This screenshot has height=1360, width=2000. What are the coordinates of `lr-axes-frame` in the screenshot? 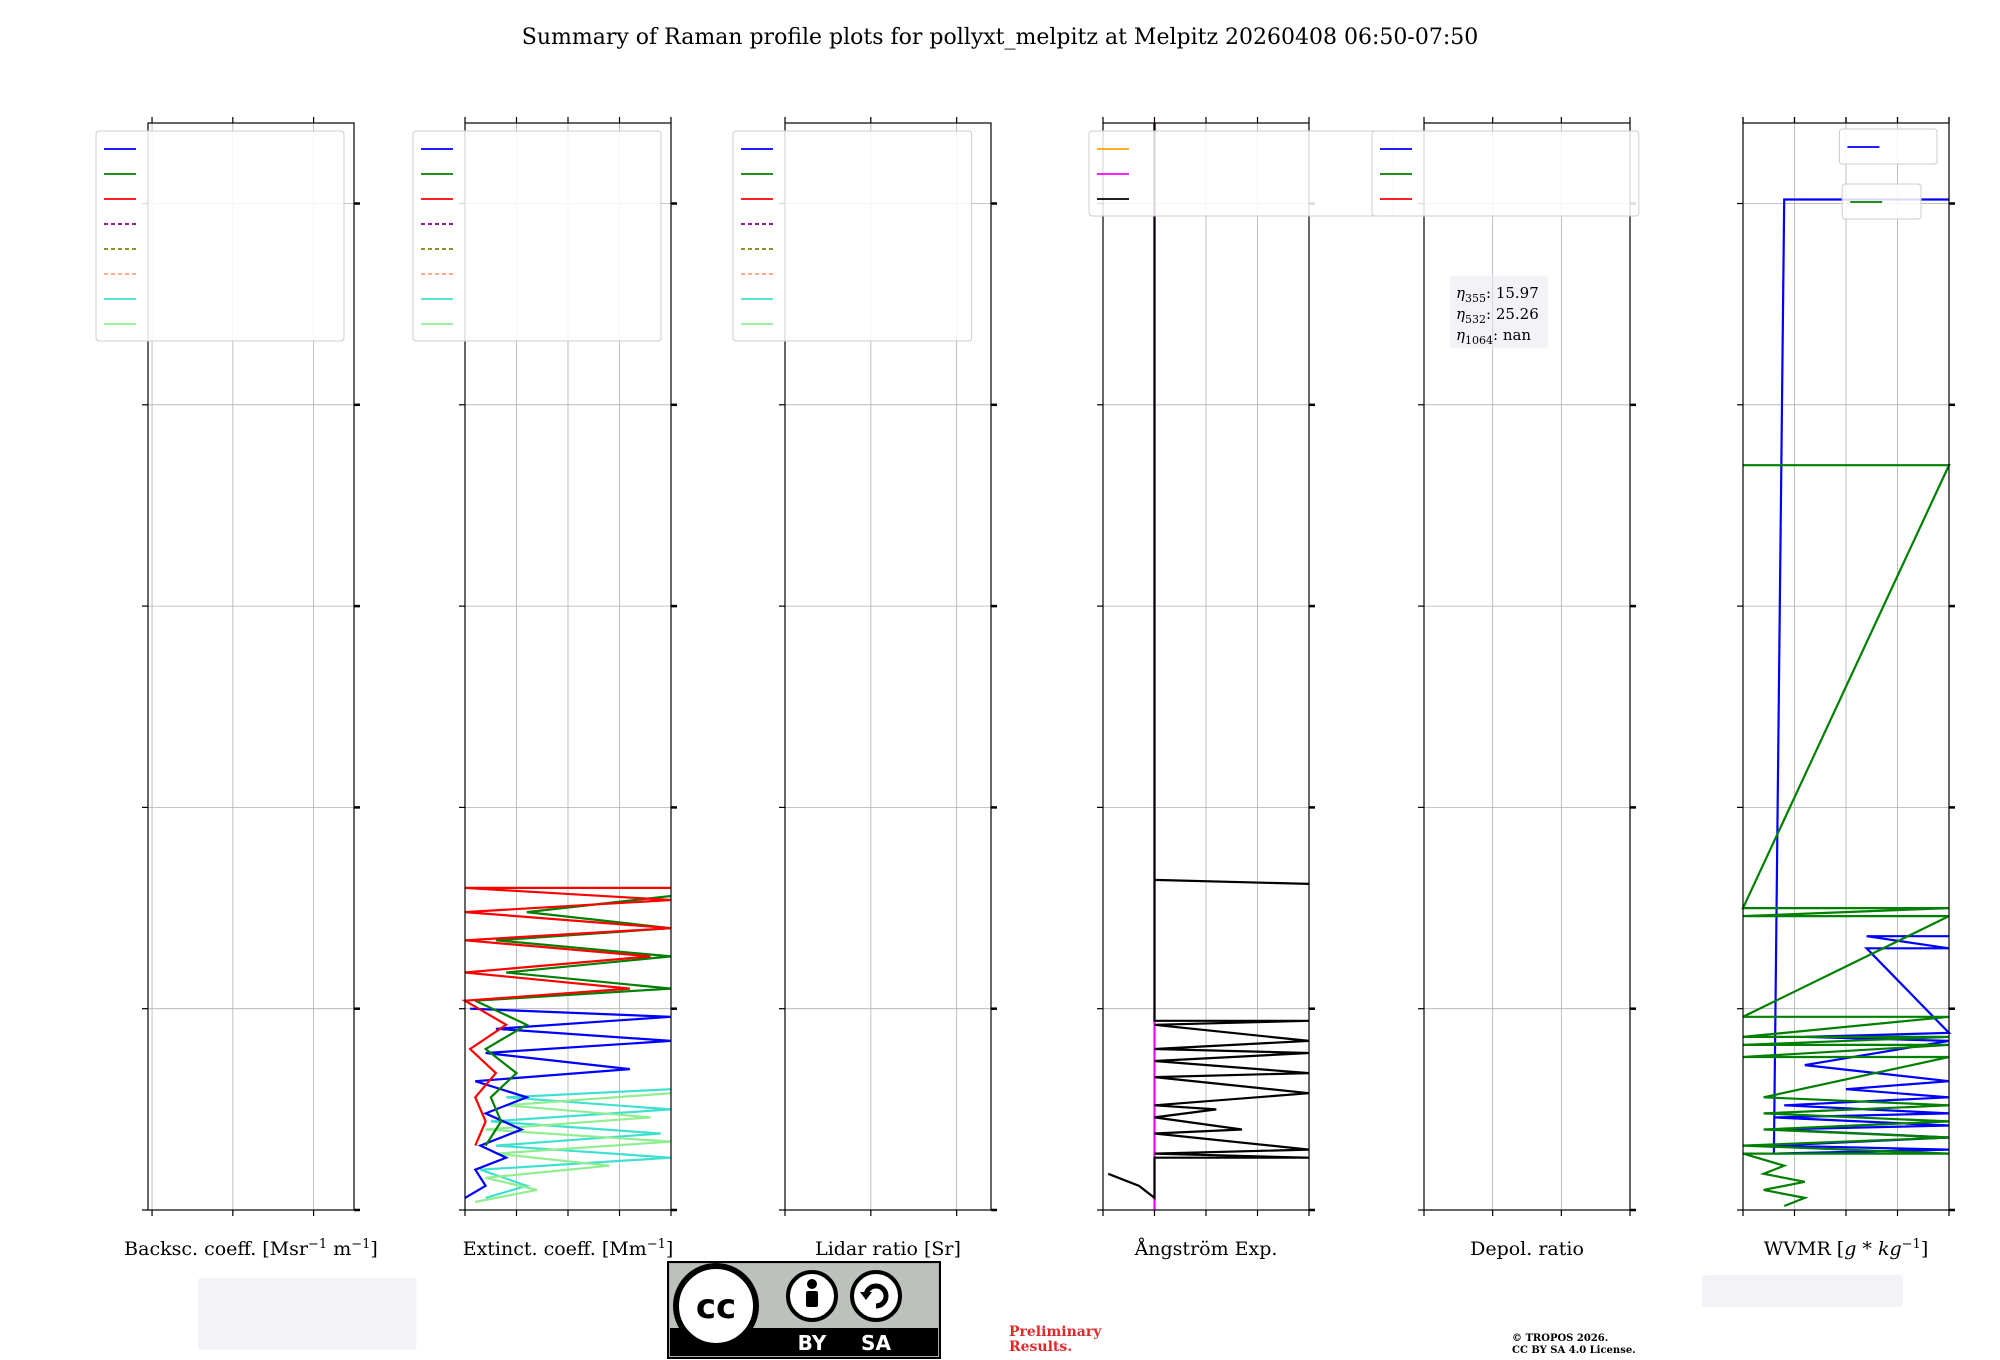 It's located at (888, 666).